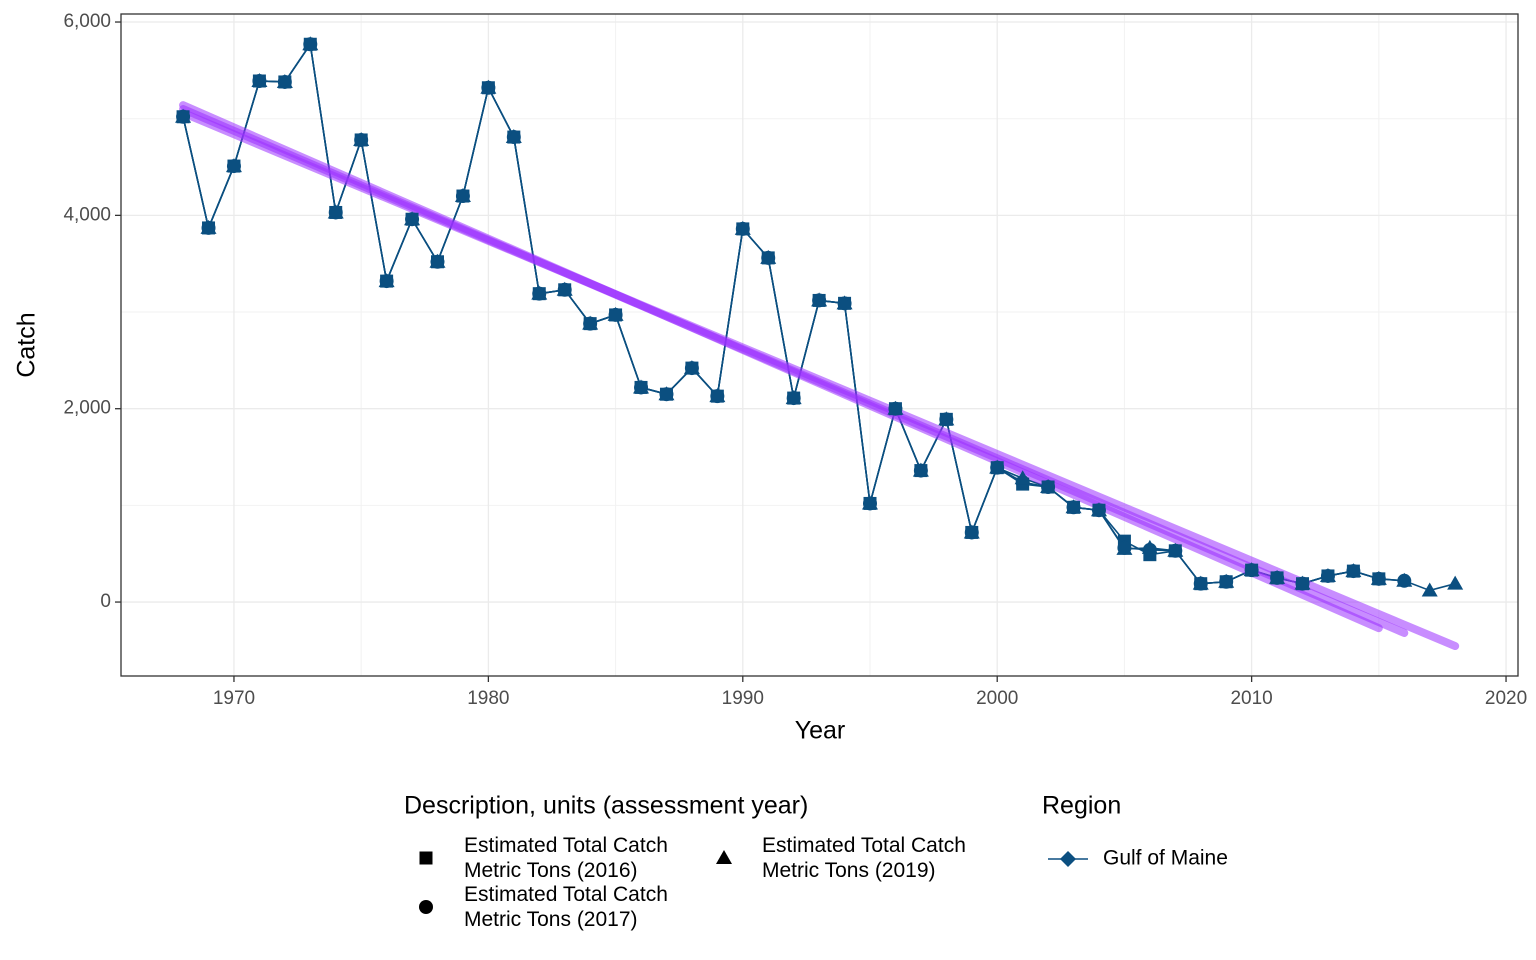 The image size is (1536, 960). I want to click on x-tick-label: 2000, so click(997, 698).